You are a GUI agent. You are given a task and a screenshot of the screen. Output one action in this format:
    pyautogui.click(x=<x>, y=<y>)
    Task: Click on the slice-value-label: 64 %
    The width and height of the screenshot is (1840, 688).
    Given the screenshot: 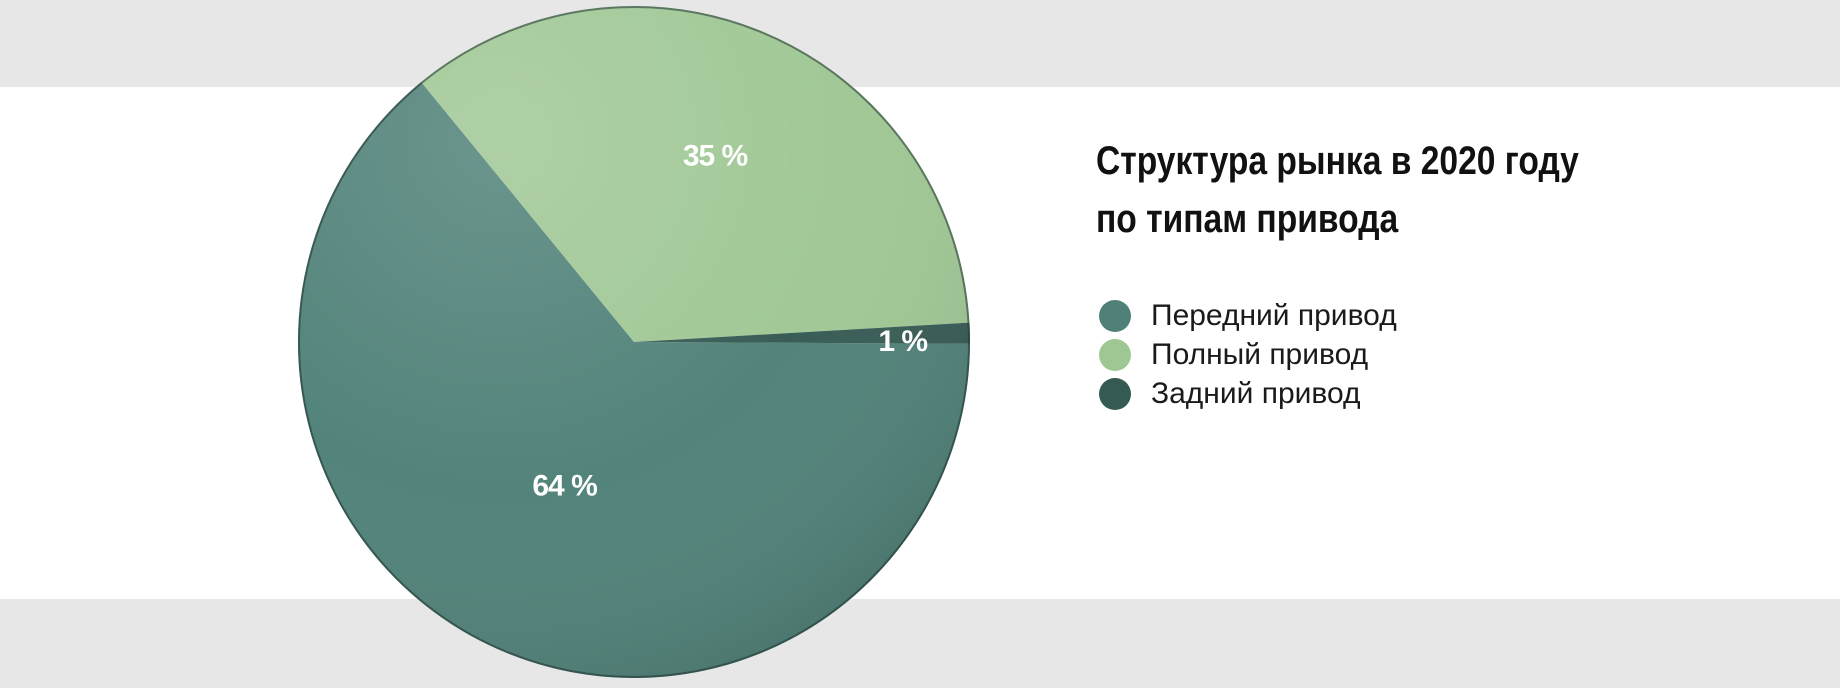 What is the action you would take?
    pyautogui.click(x=564, y=485)
    